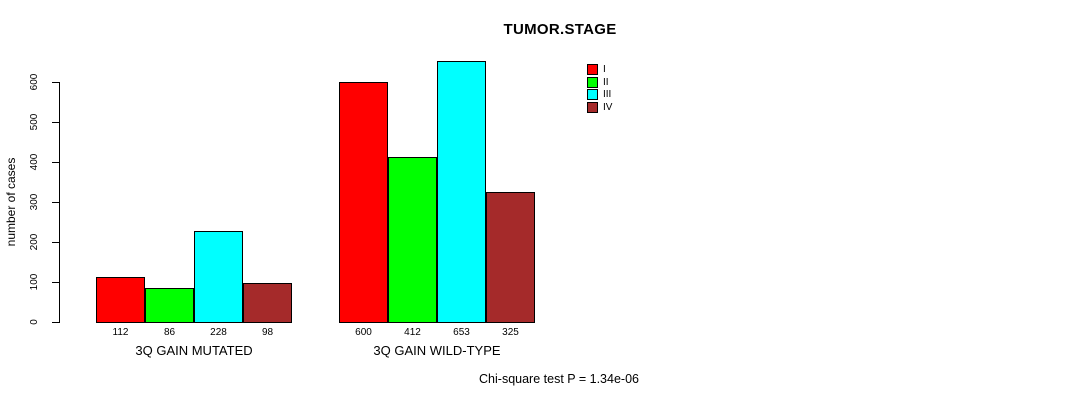 This screenshot has width=1090, height=400. Describe the element at coordinates (510, 332) in the screenshot. I see `bar-value-label: 325` at that location.